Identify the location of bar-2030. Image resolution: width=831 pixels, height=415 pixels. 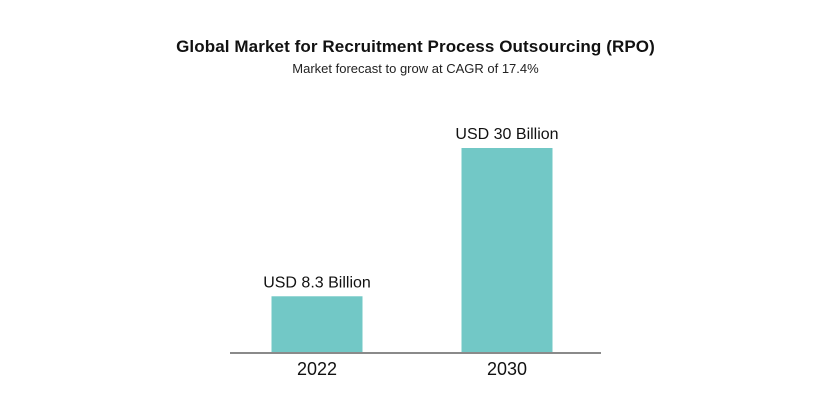
(507, 250).